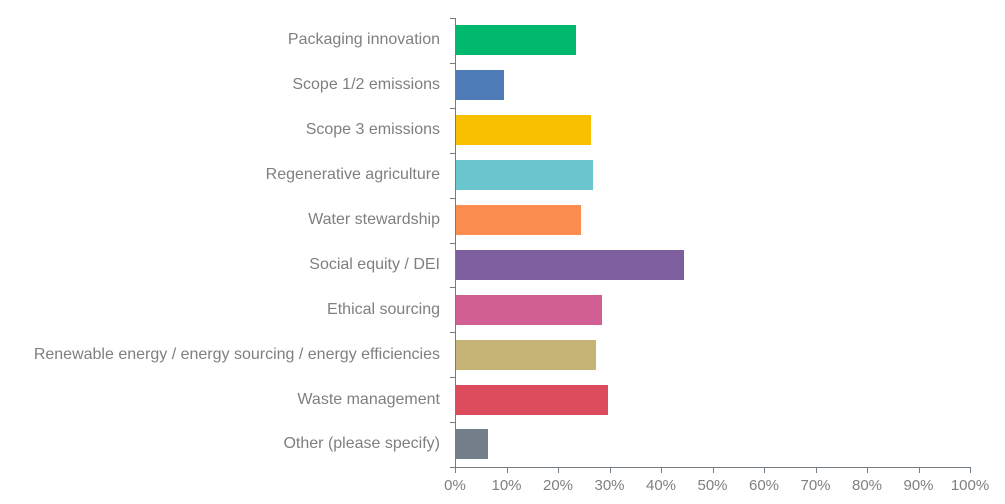 Image resolution: width=1005 pixels, height=504 pixels. What do you see at coordinates (352, 175) in the screenshot?
I see `category-label: Regenerative agriculture` at bounding box center [352, 175].